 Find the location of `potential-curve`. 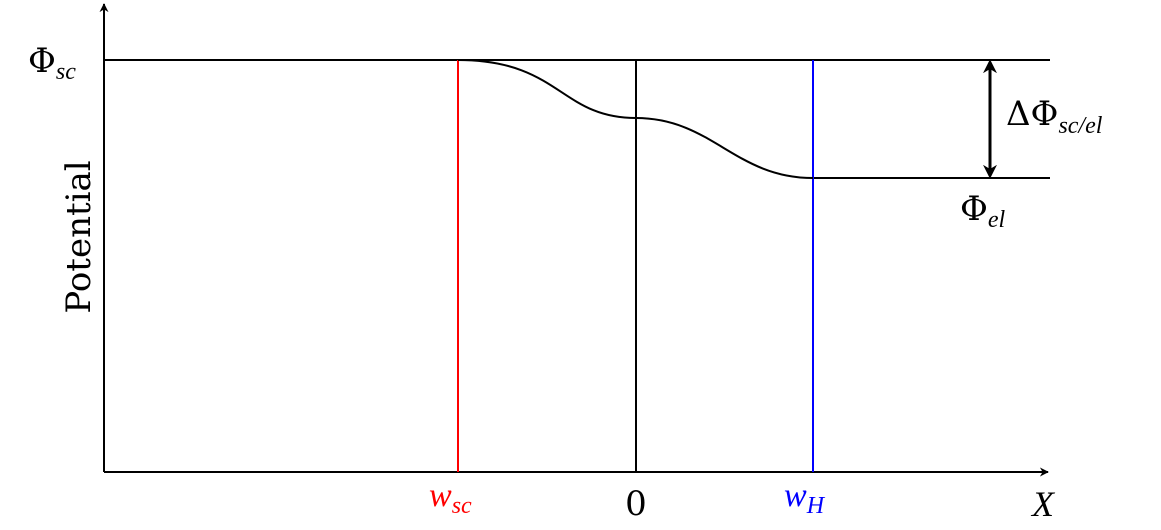

potential-curve is located at coordinates (635, 119).